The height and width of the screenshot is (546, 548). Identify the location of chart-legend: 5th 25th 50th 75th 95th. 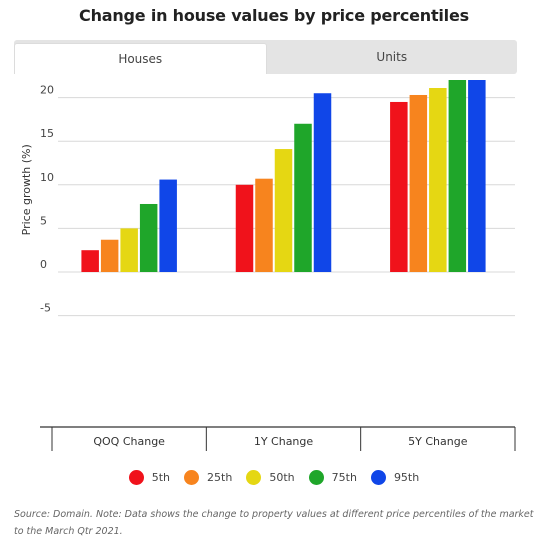
(274, 477).